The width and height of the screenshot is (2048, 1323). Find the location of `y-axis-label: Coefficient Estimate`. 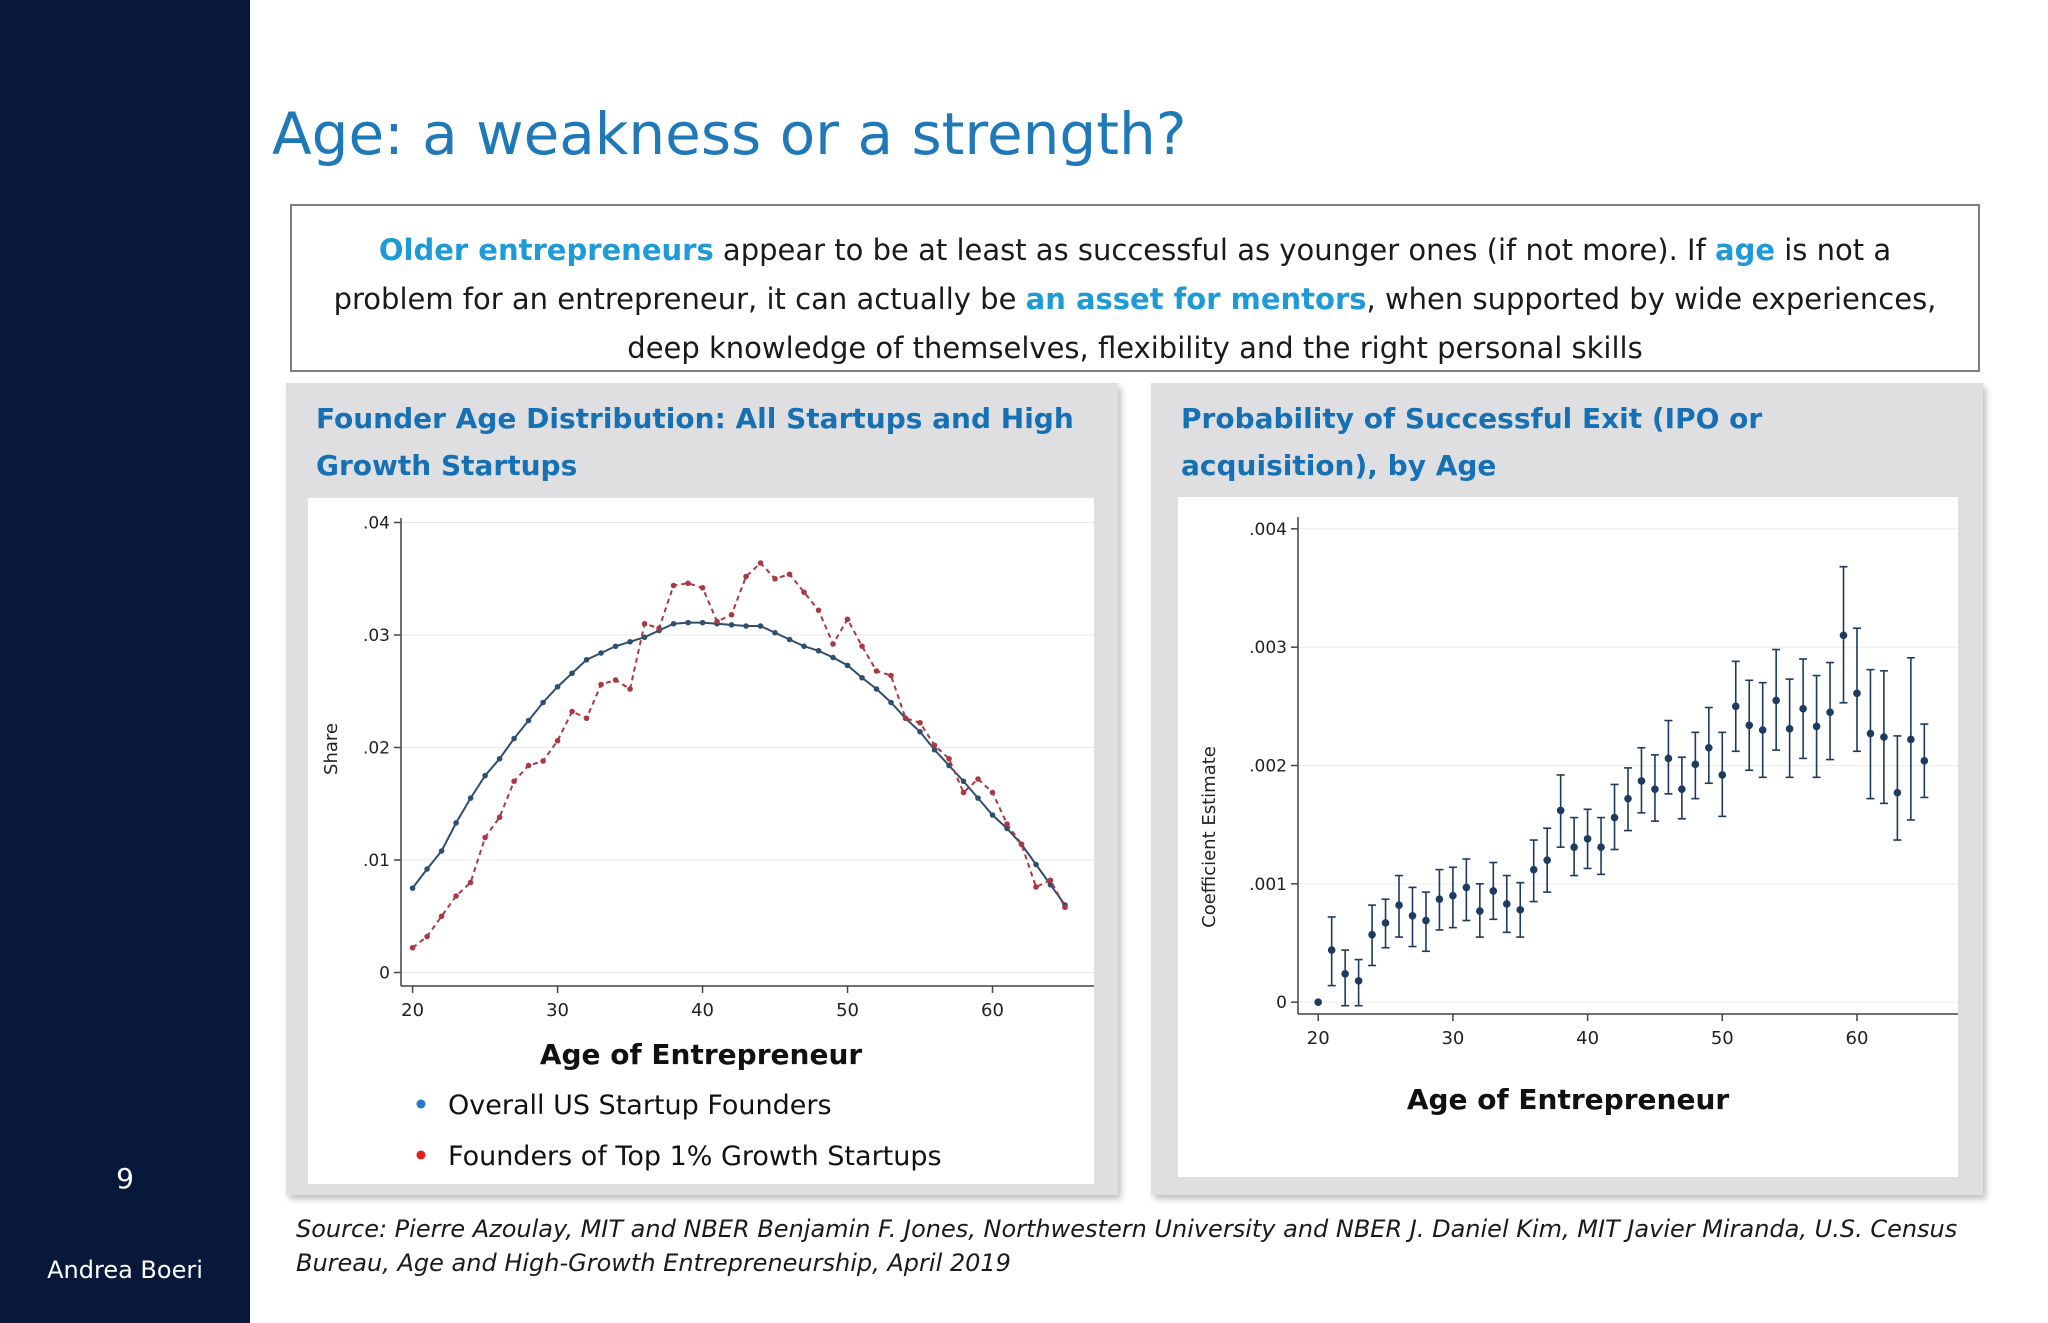

y-axis-label: Coefficient Estimate is located at coordinates (1209, 837).